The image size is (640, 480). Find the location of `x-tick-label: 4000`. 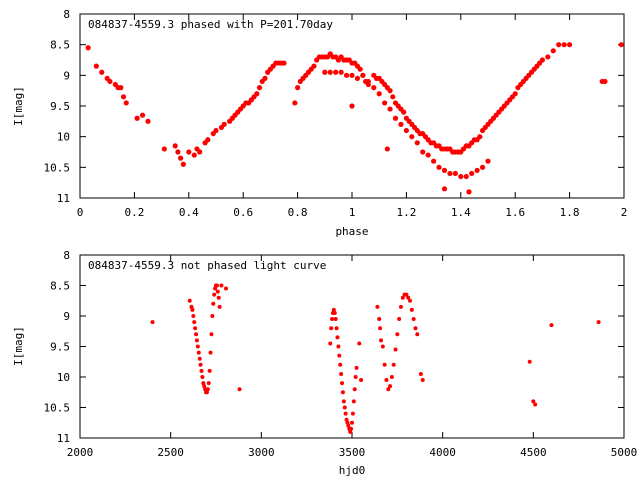

x-tick-label: 4000 is located at coordinates (442, 452).